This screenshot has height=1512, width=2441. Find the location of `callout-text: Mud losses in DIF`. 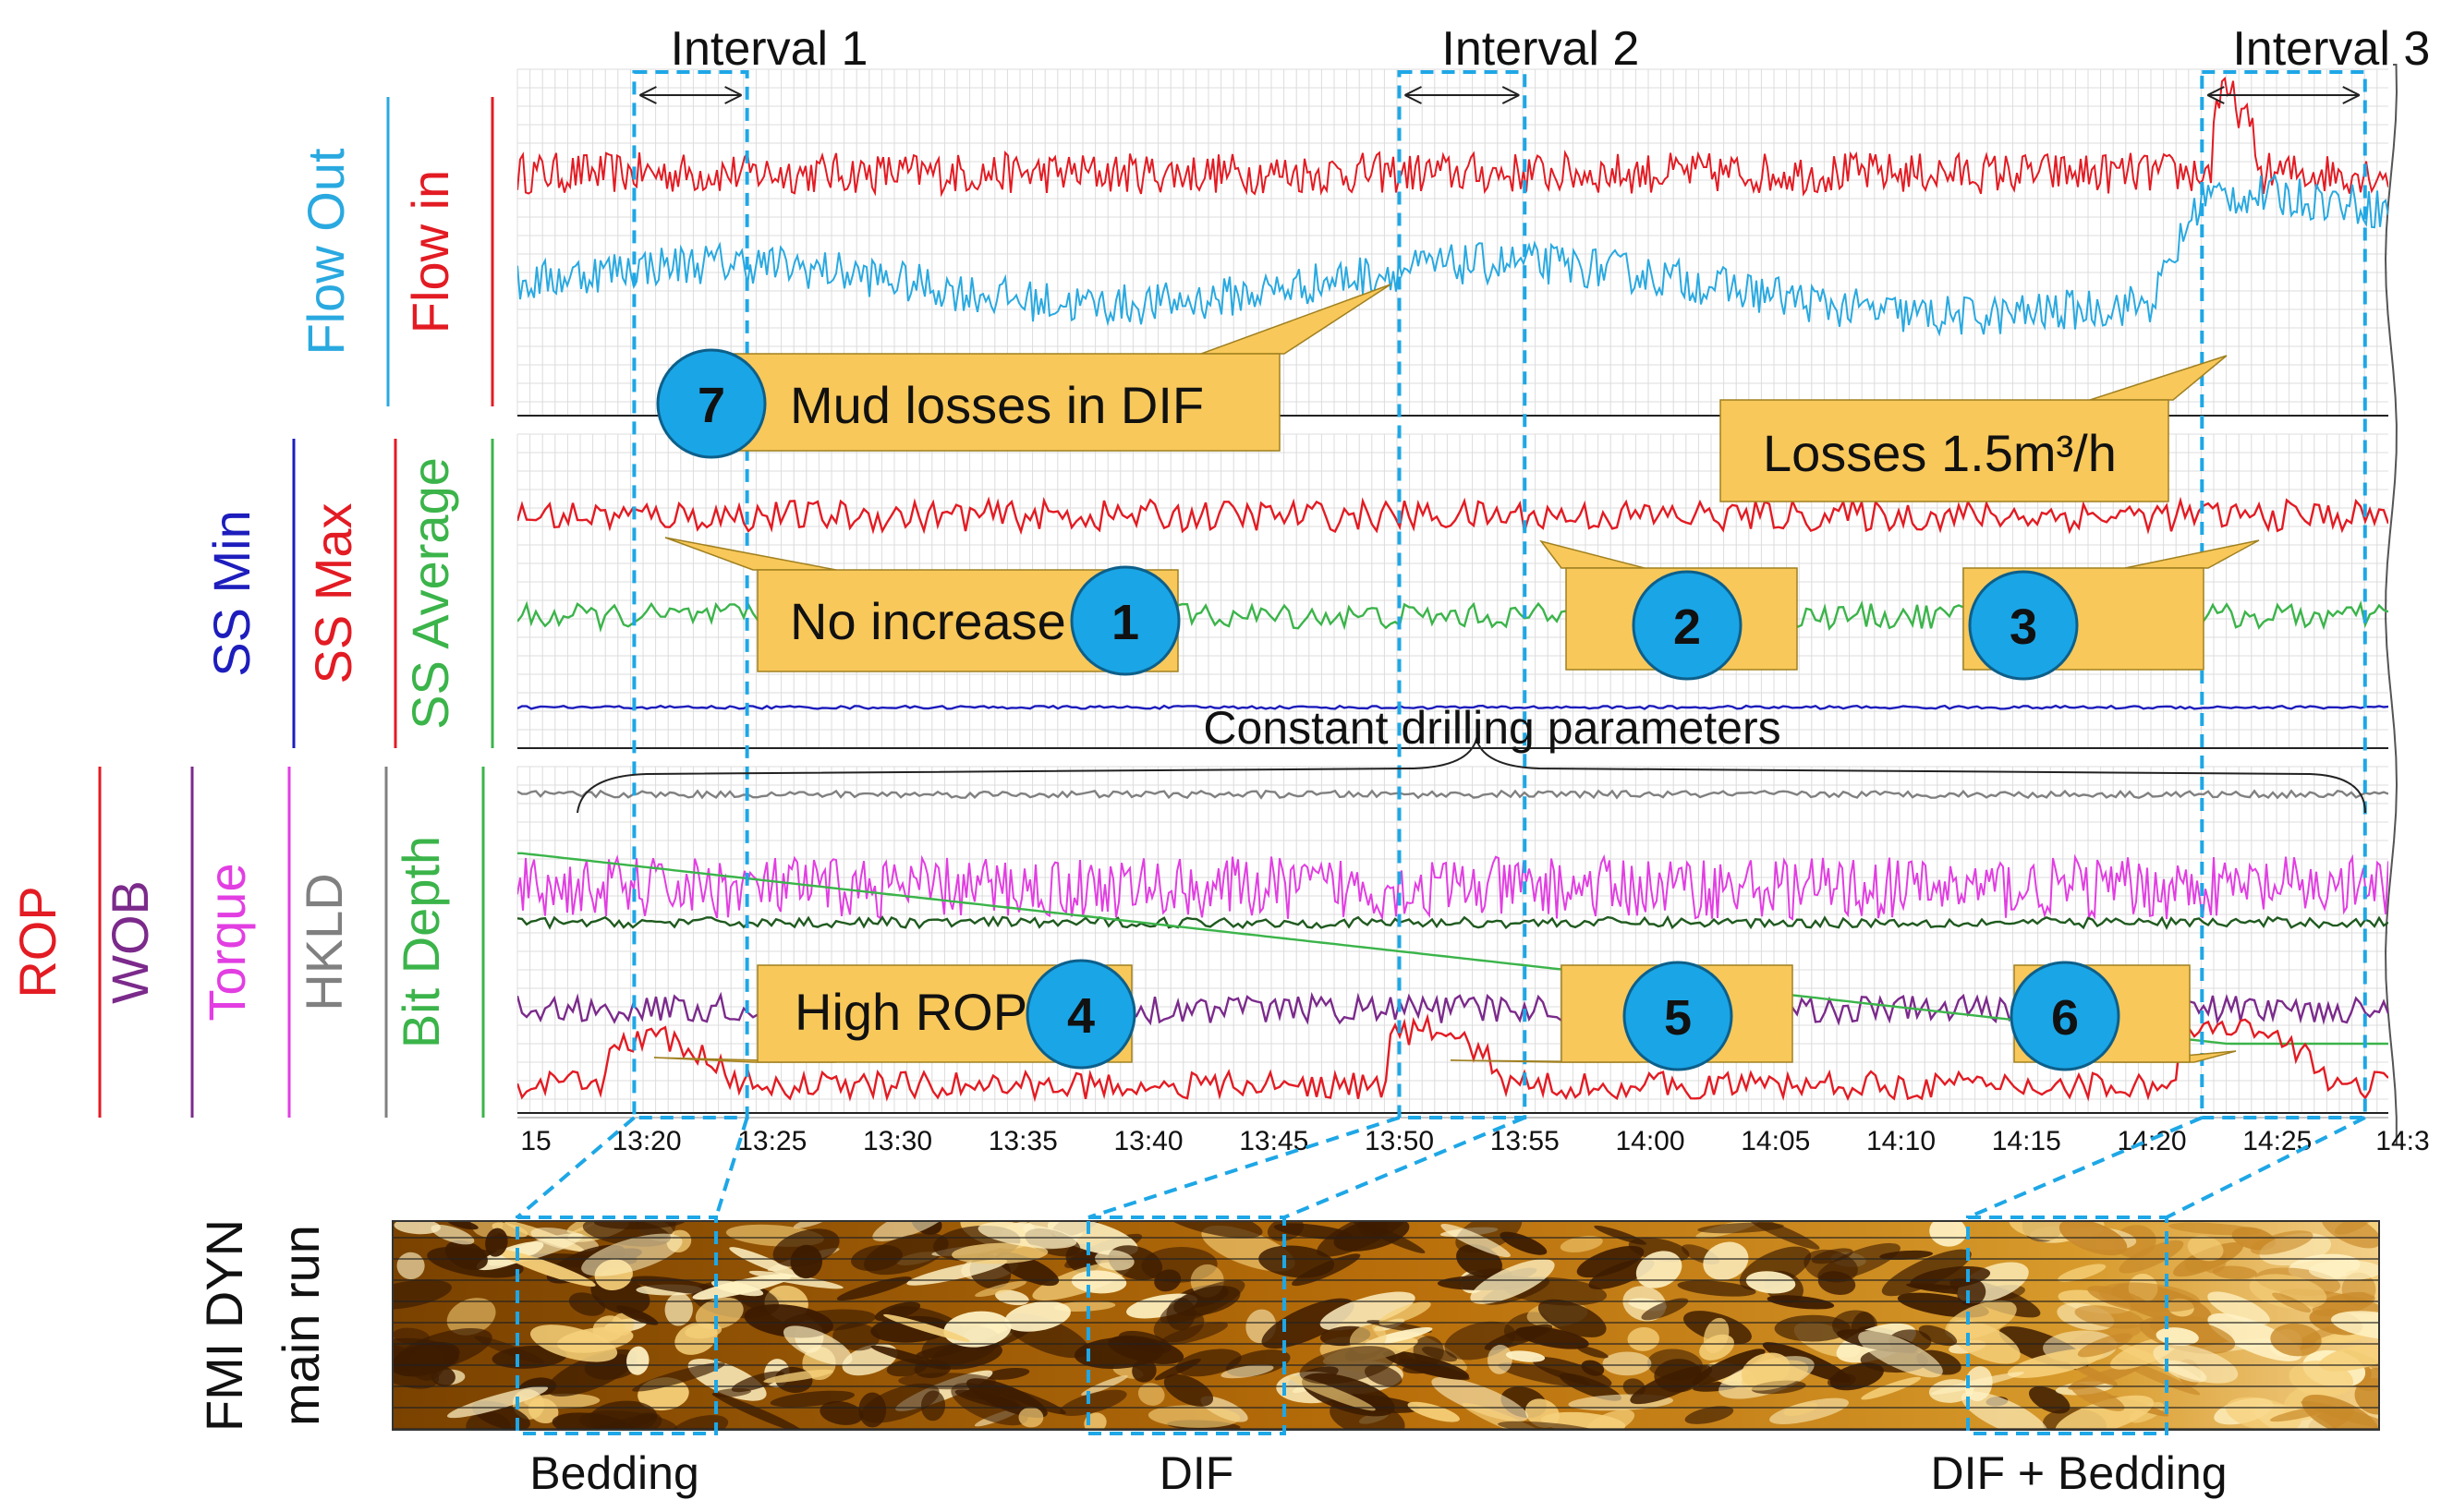

callout-text: Mud losses in DIF is located at coordinates (997, 405).